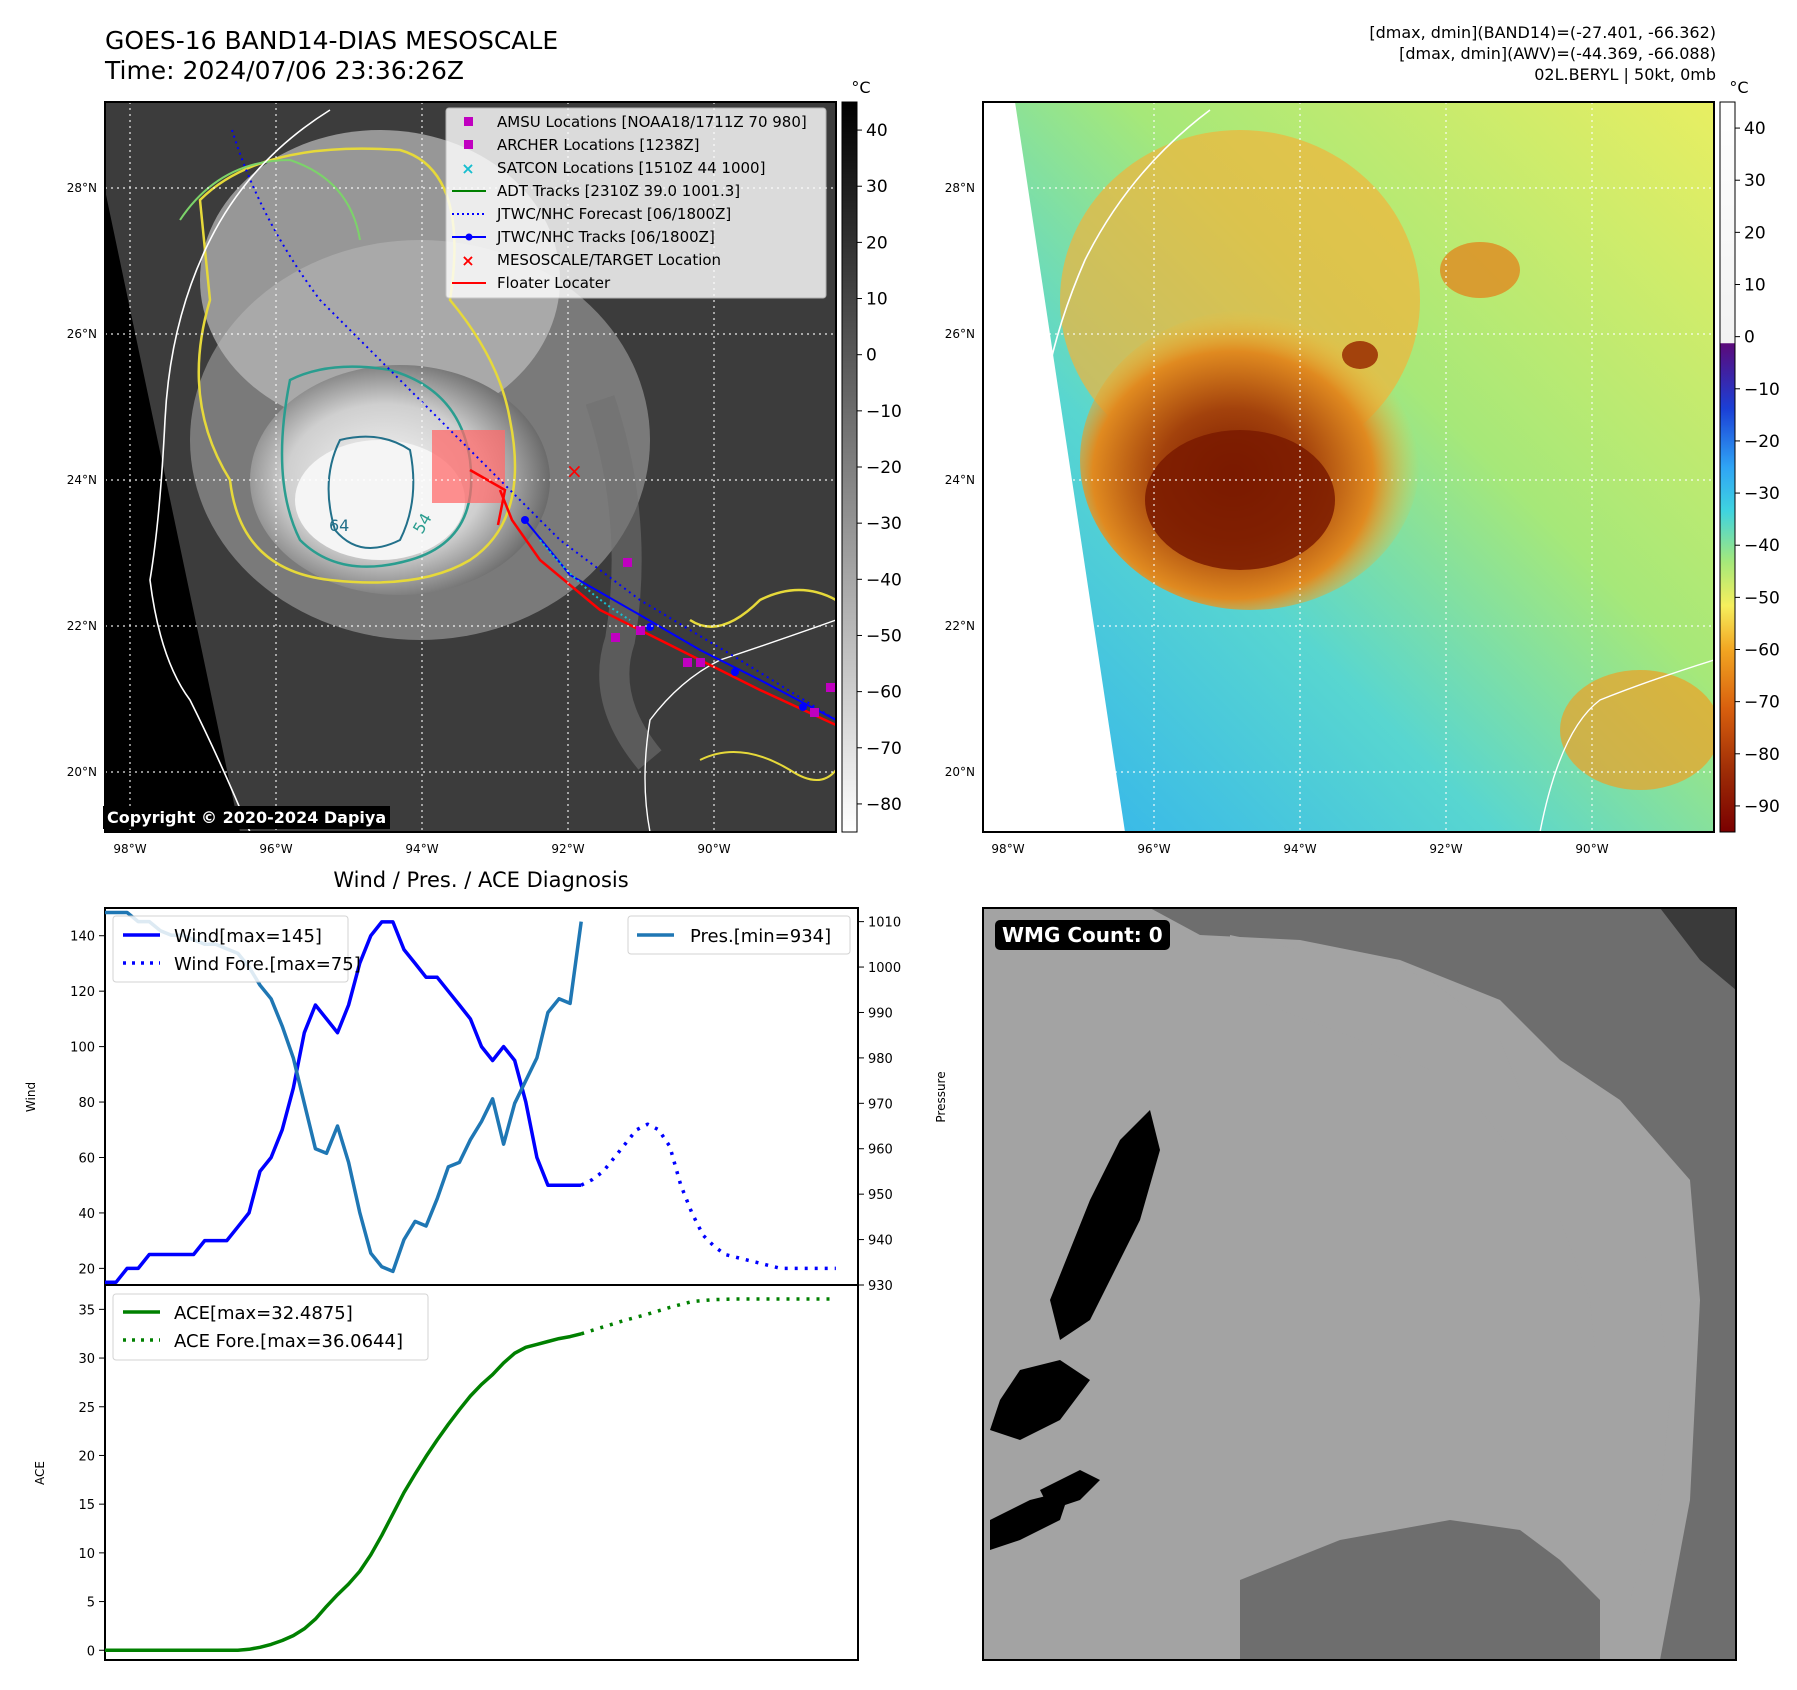 The width and height of the screenshot is (1797, 1690). What do you see at coordinates (467, 260) in the screenshot?
I see `legend-marker: ×` at bounding box center [467, 260].